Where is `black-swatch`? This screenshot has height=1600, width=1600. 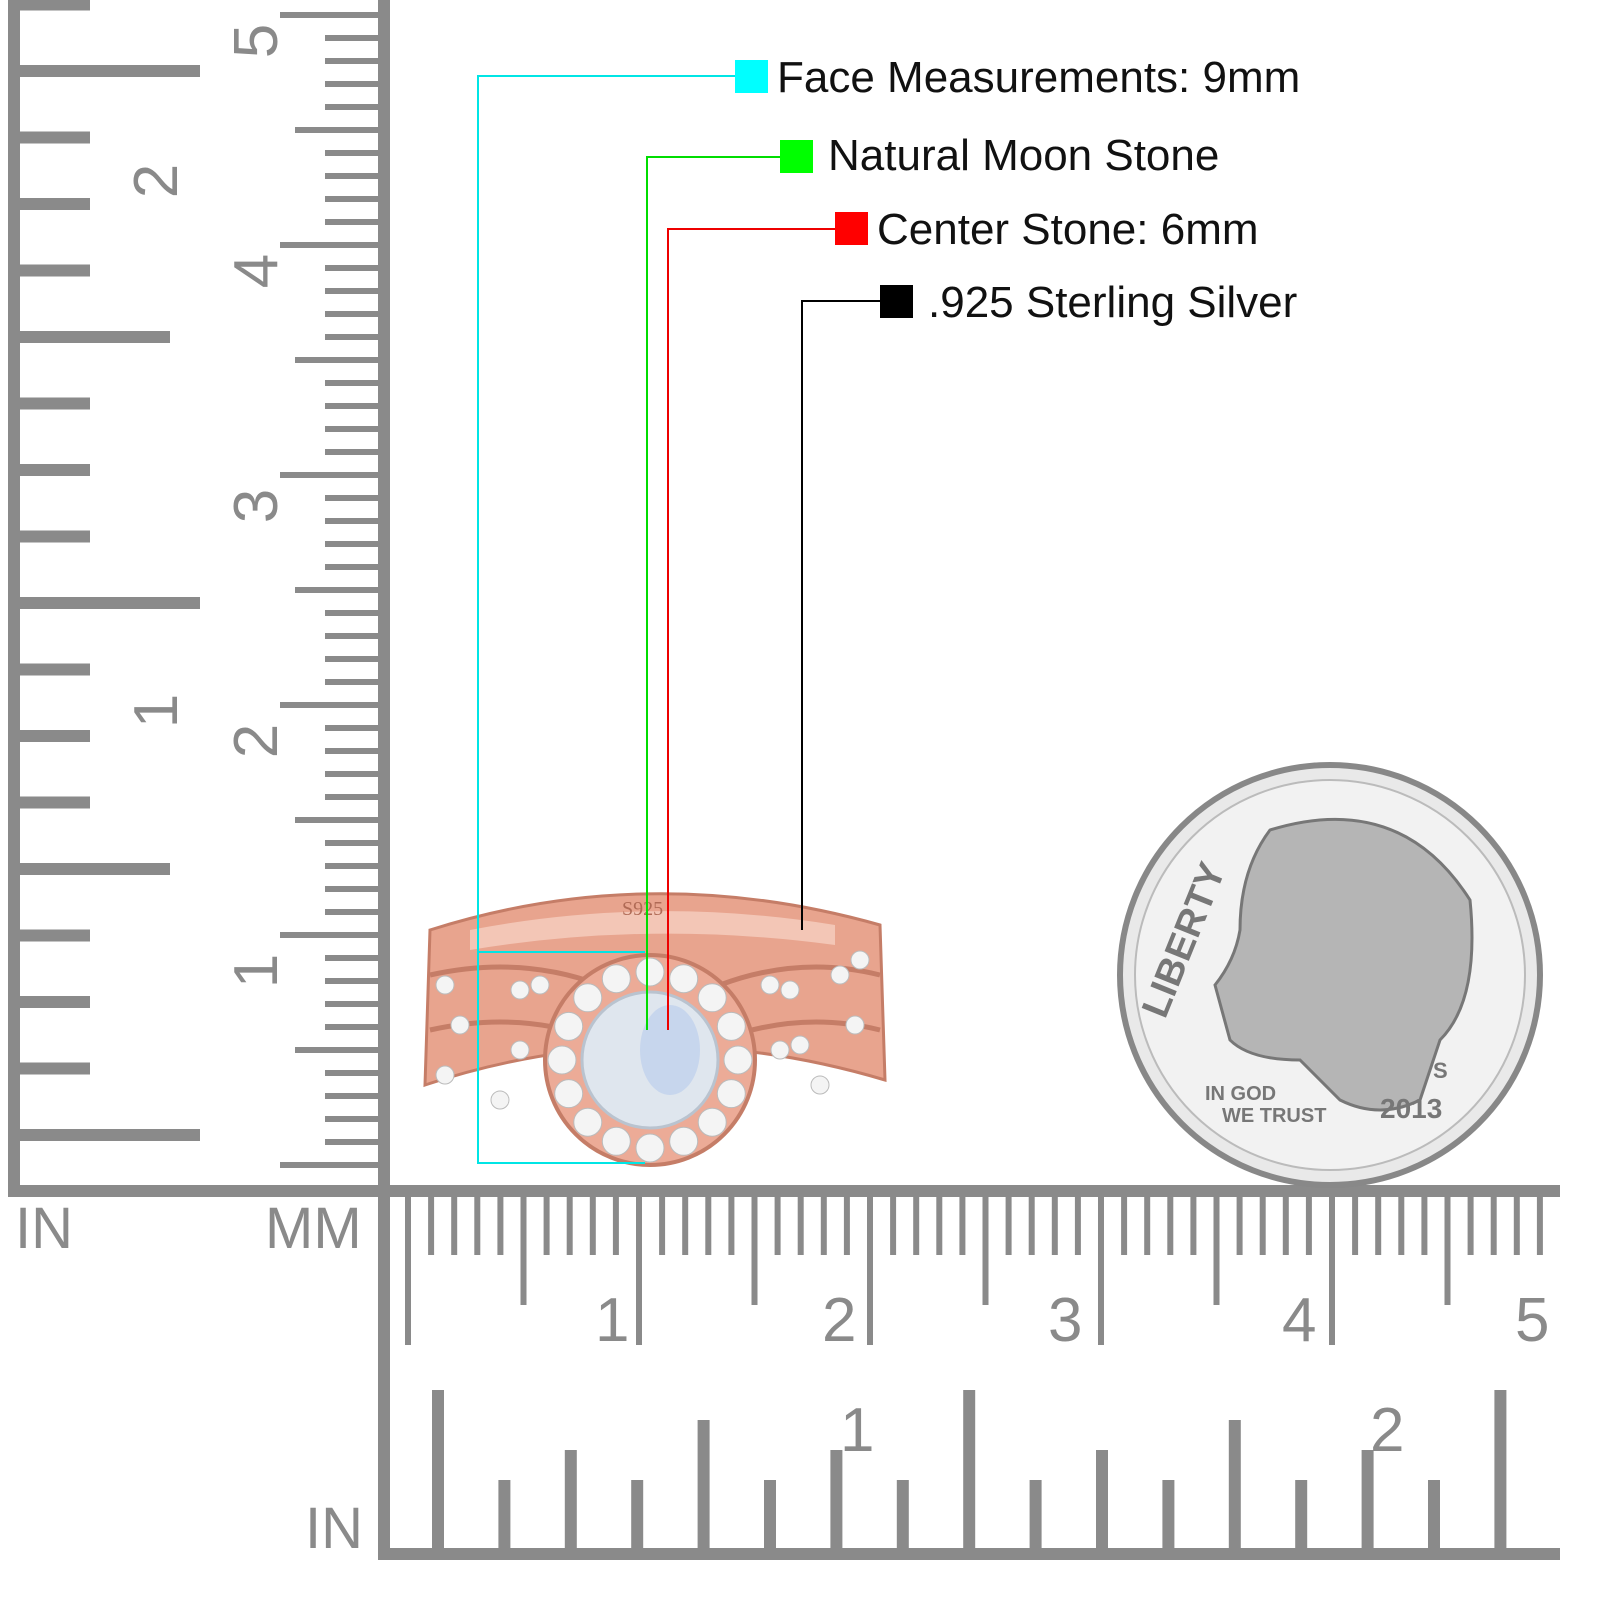
black-swatch is located at coordinates (896, 301).